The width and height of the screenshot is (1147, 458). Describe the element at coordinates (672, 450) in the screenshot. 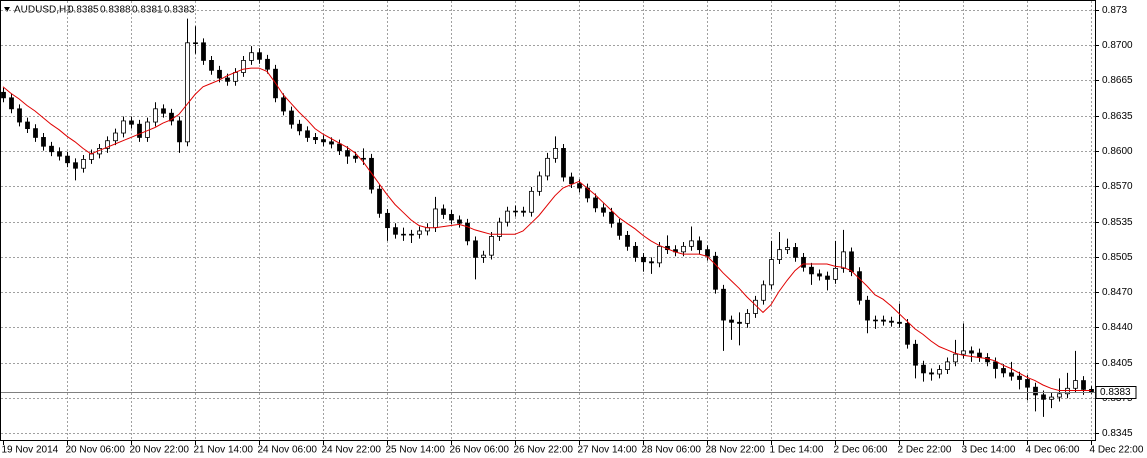

I see `x-tick-label: 28 Nov 06:00` at that location.